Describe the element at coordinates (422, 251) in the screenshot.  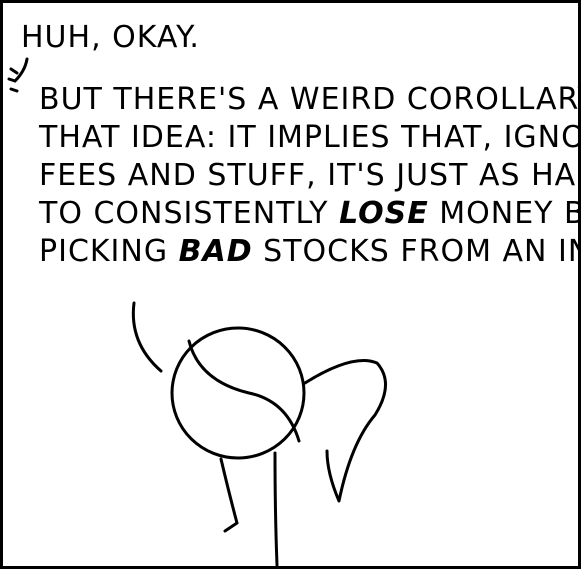
I see `speech-line-5-end: STOCKS FROM AN INDEX.` at that location.